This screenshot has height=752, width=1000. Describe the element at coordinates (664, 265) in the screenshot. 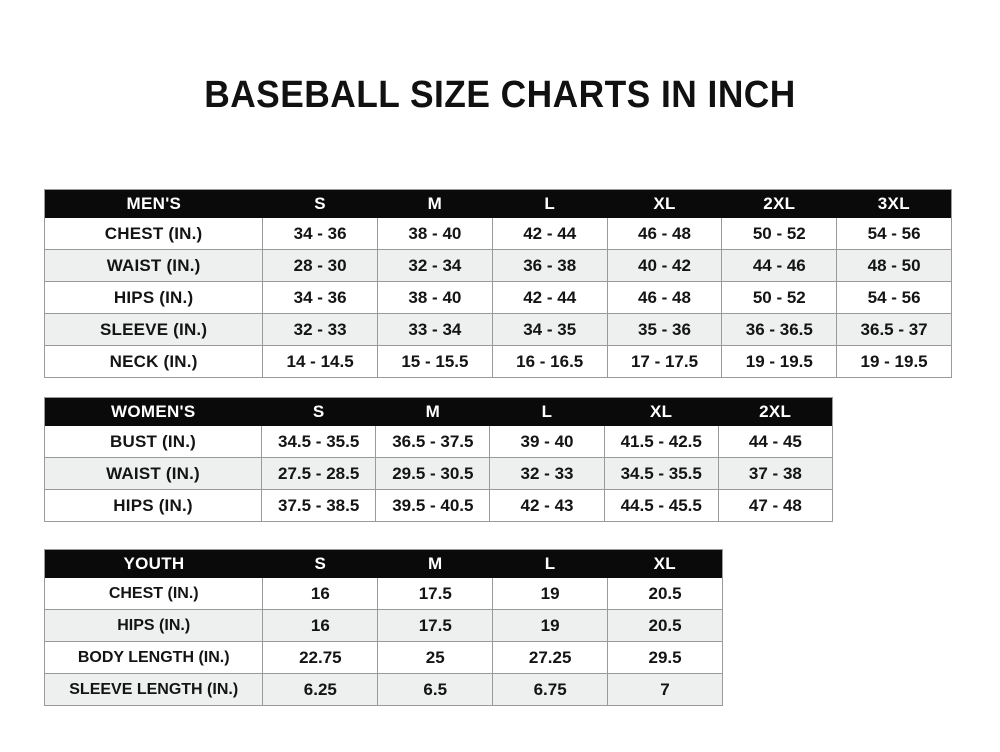

I see `cell-value: 40 - 42` at that location.